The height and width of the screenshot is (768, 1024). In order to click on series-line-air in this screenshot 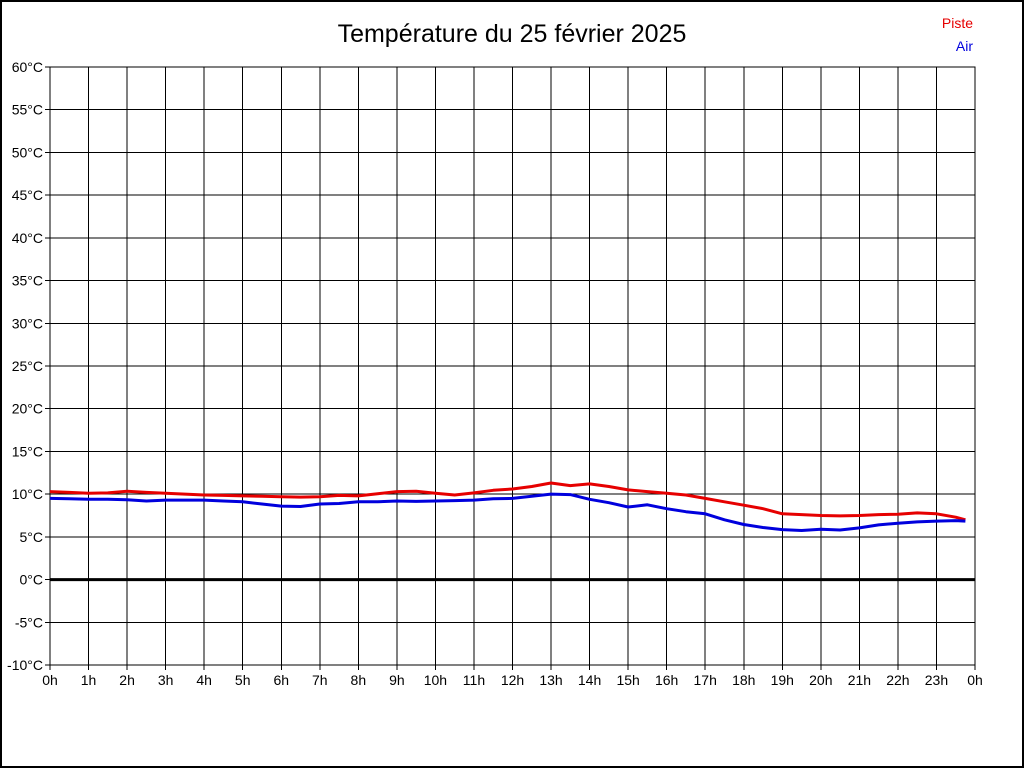, I will do `click(507, 512)`.